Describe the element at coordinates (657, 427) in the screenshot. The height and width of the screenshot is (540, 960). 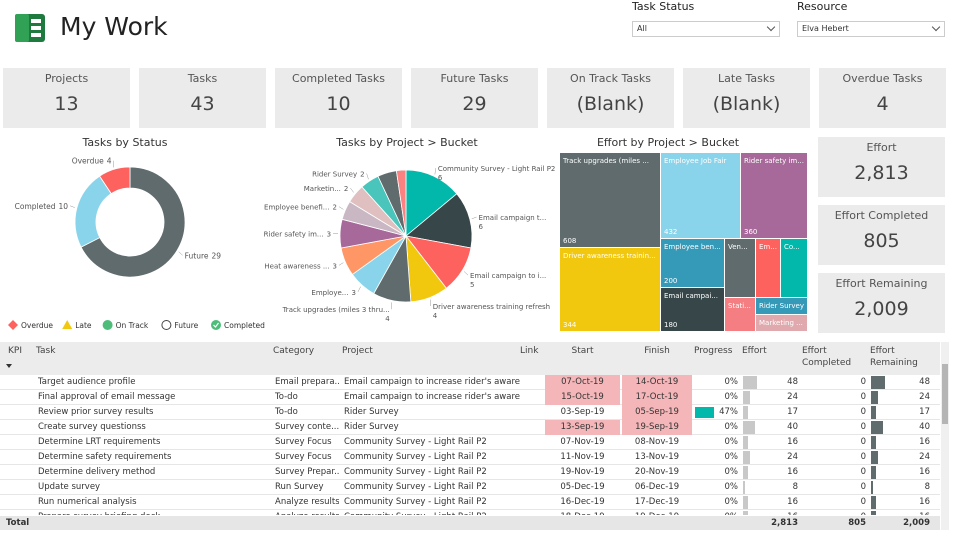
I see `cell: 19-Sep-19` at that location.